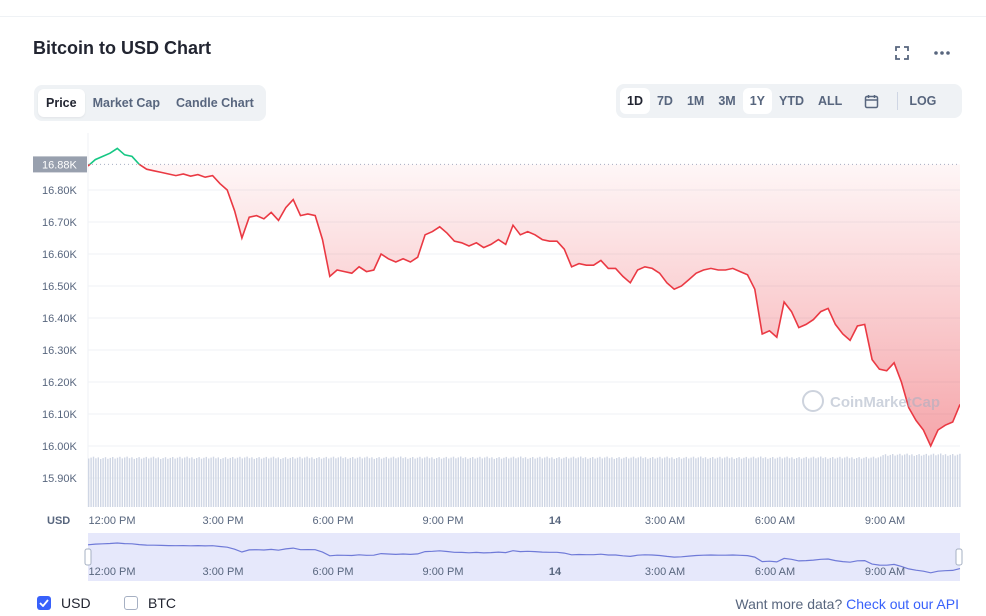  What do you see at coordinates (493, 16) in the screenshot?
I see `top-divider` at bounding box center [493, 16].